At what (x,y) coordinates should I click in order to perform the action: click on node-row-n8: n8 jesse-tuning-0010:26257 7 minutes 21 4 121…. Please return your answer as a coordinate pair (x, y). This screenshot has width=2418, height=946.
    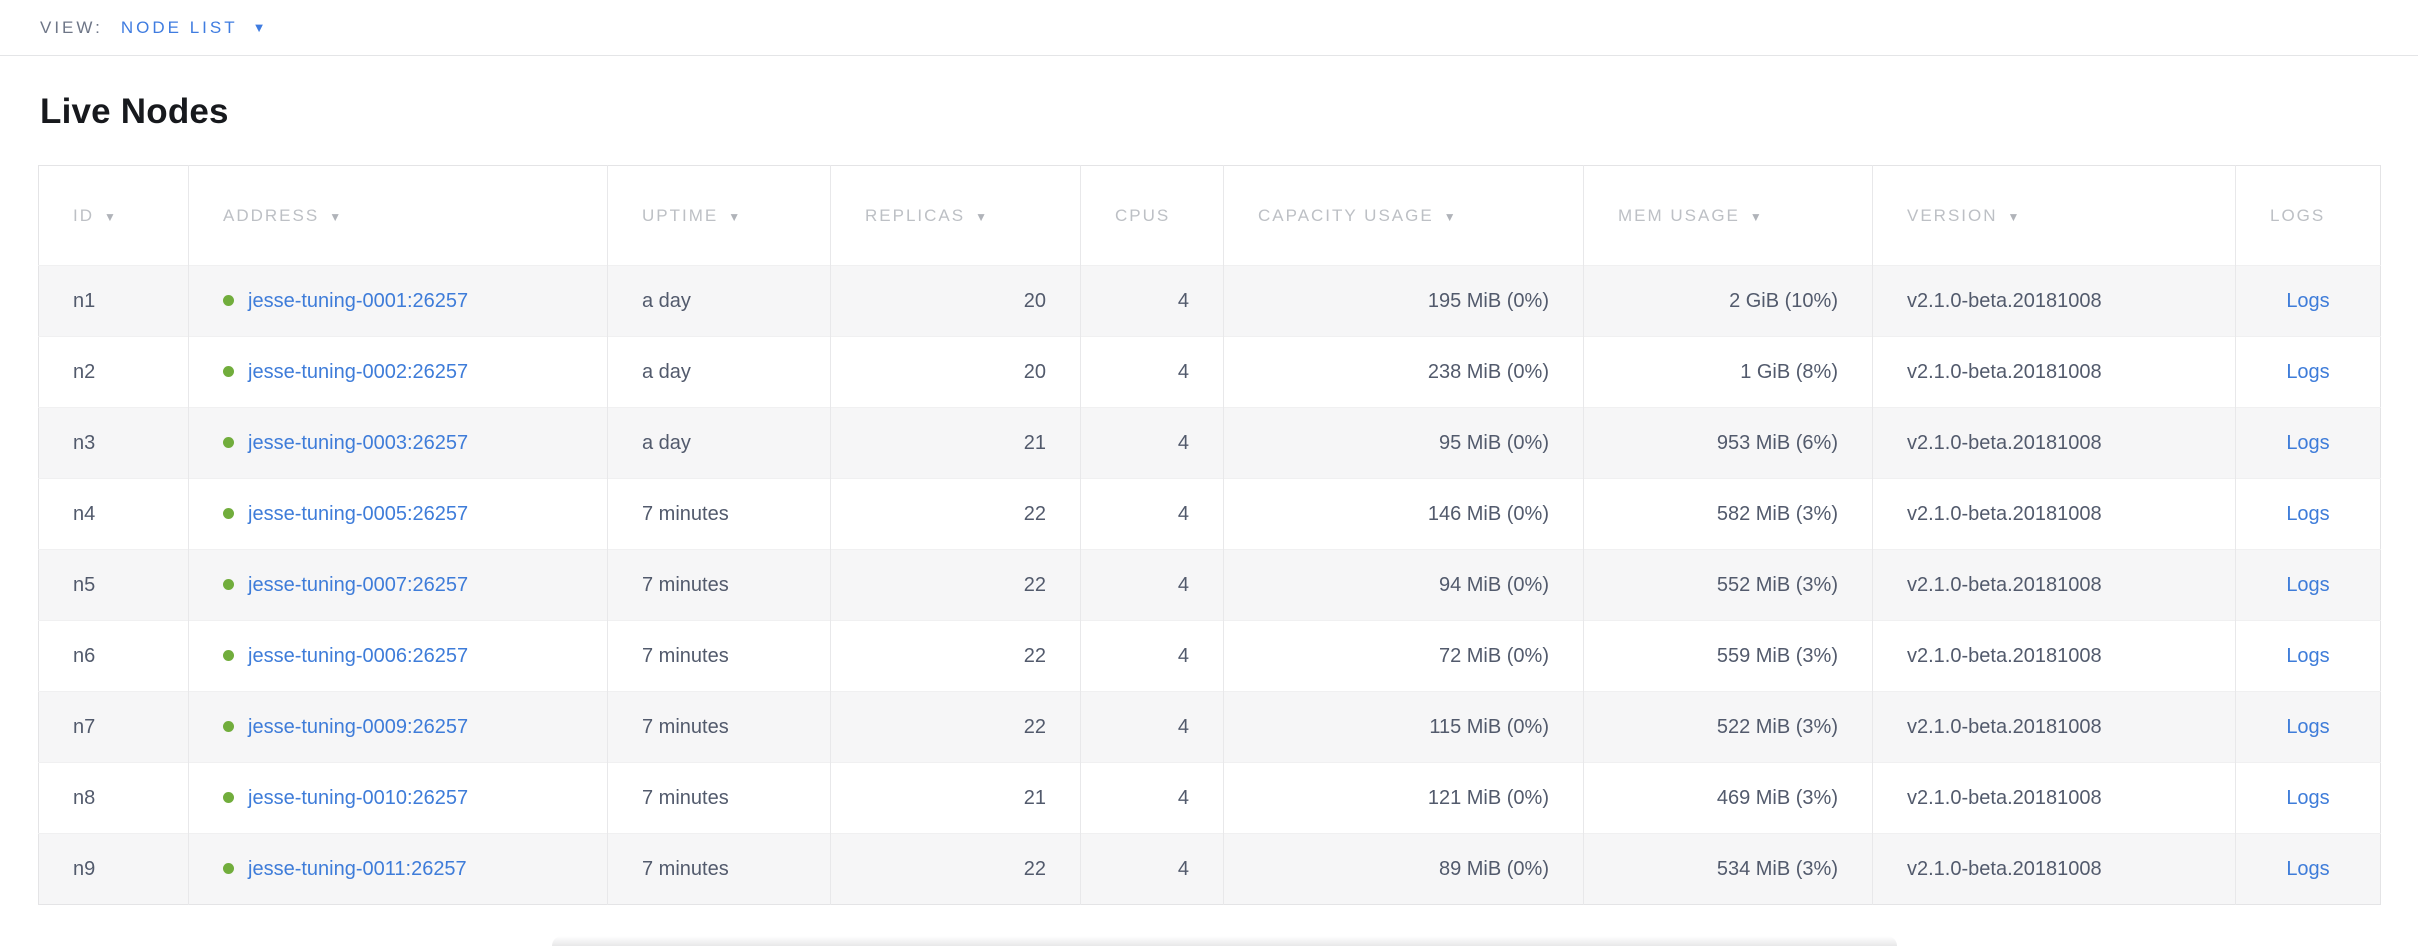
    Looking at the image, I should click on (1209, 798).